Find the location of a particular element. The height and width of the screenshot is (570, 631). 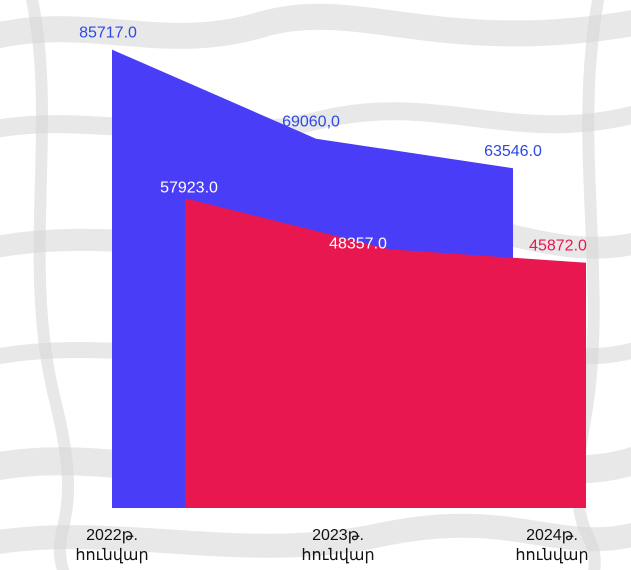

x-tick-label-1: 2022թ. հունվար is located at coordinates (111, 545).